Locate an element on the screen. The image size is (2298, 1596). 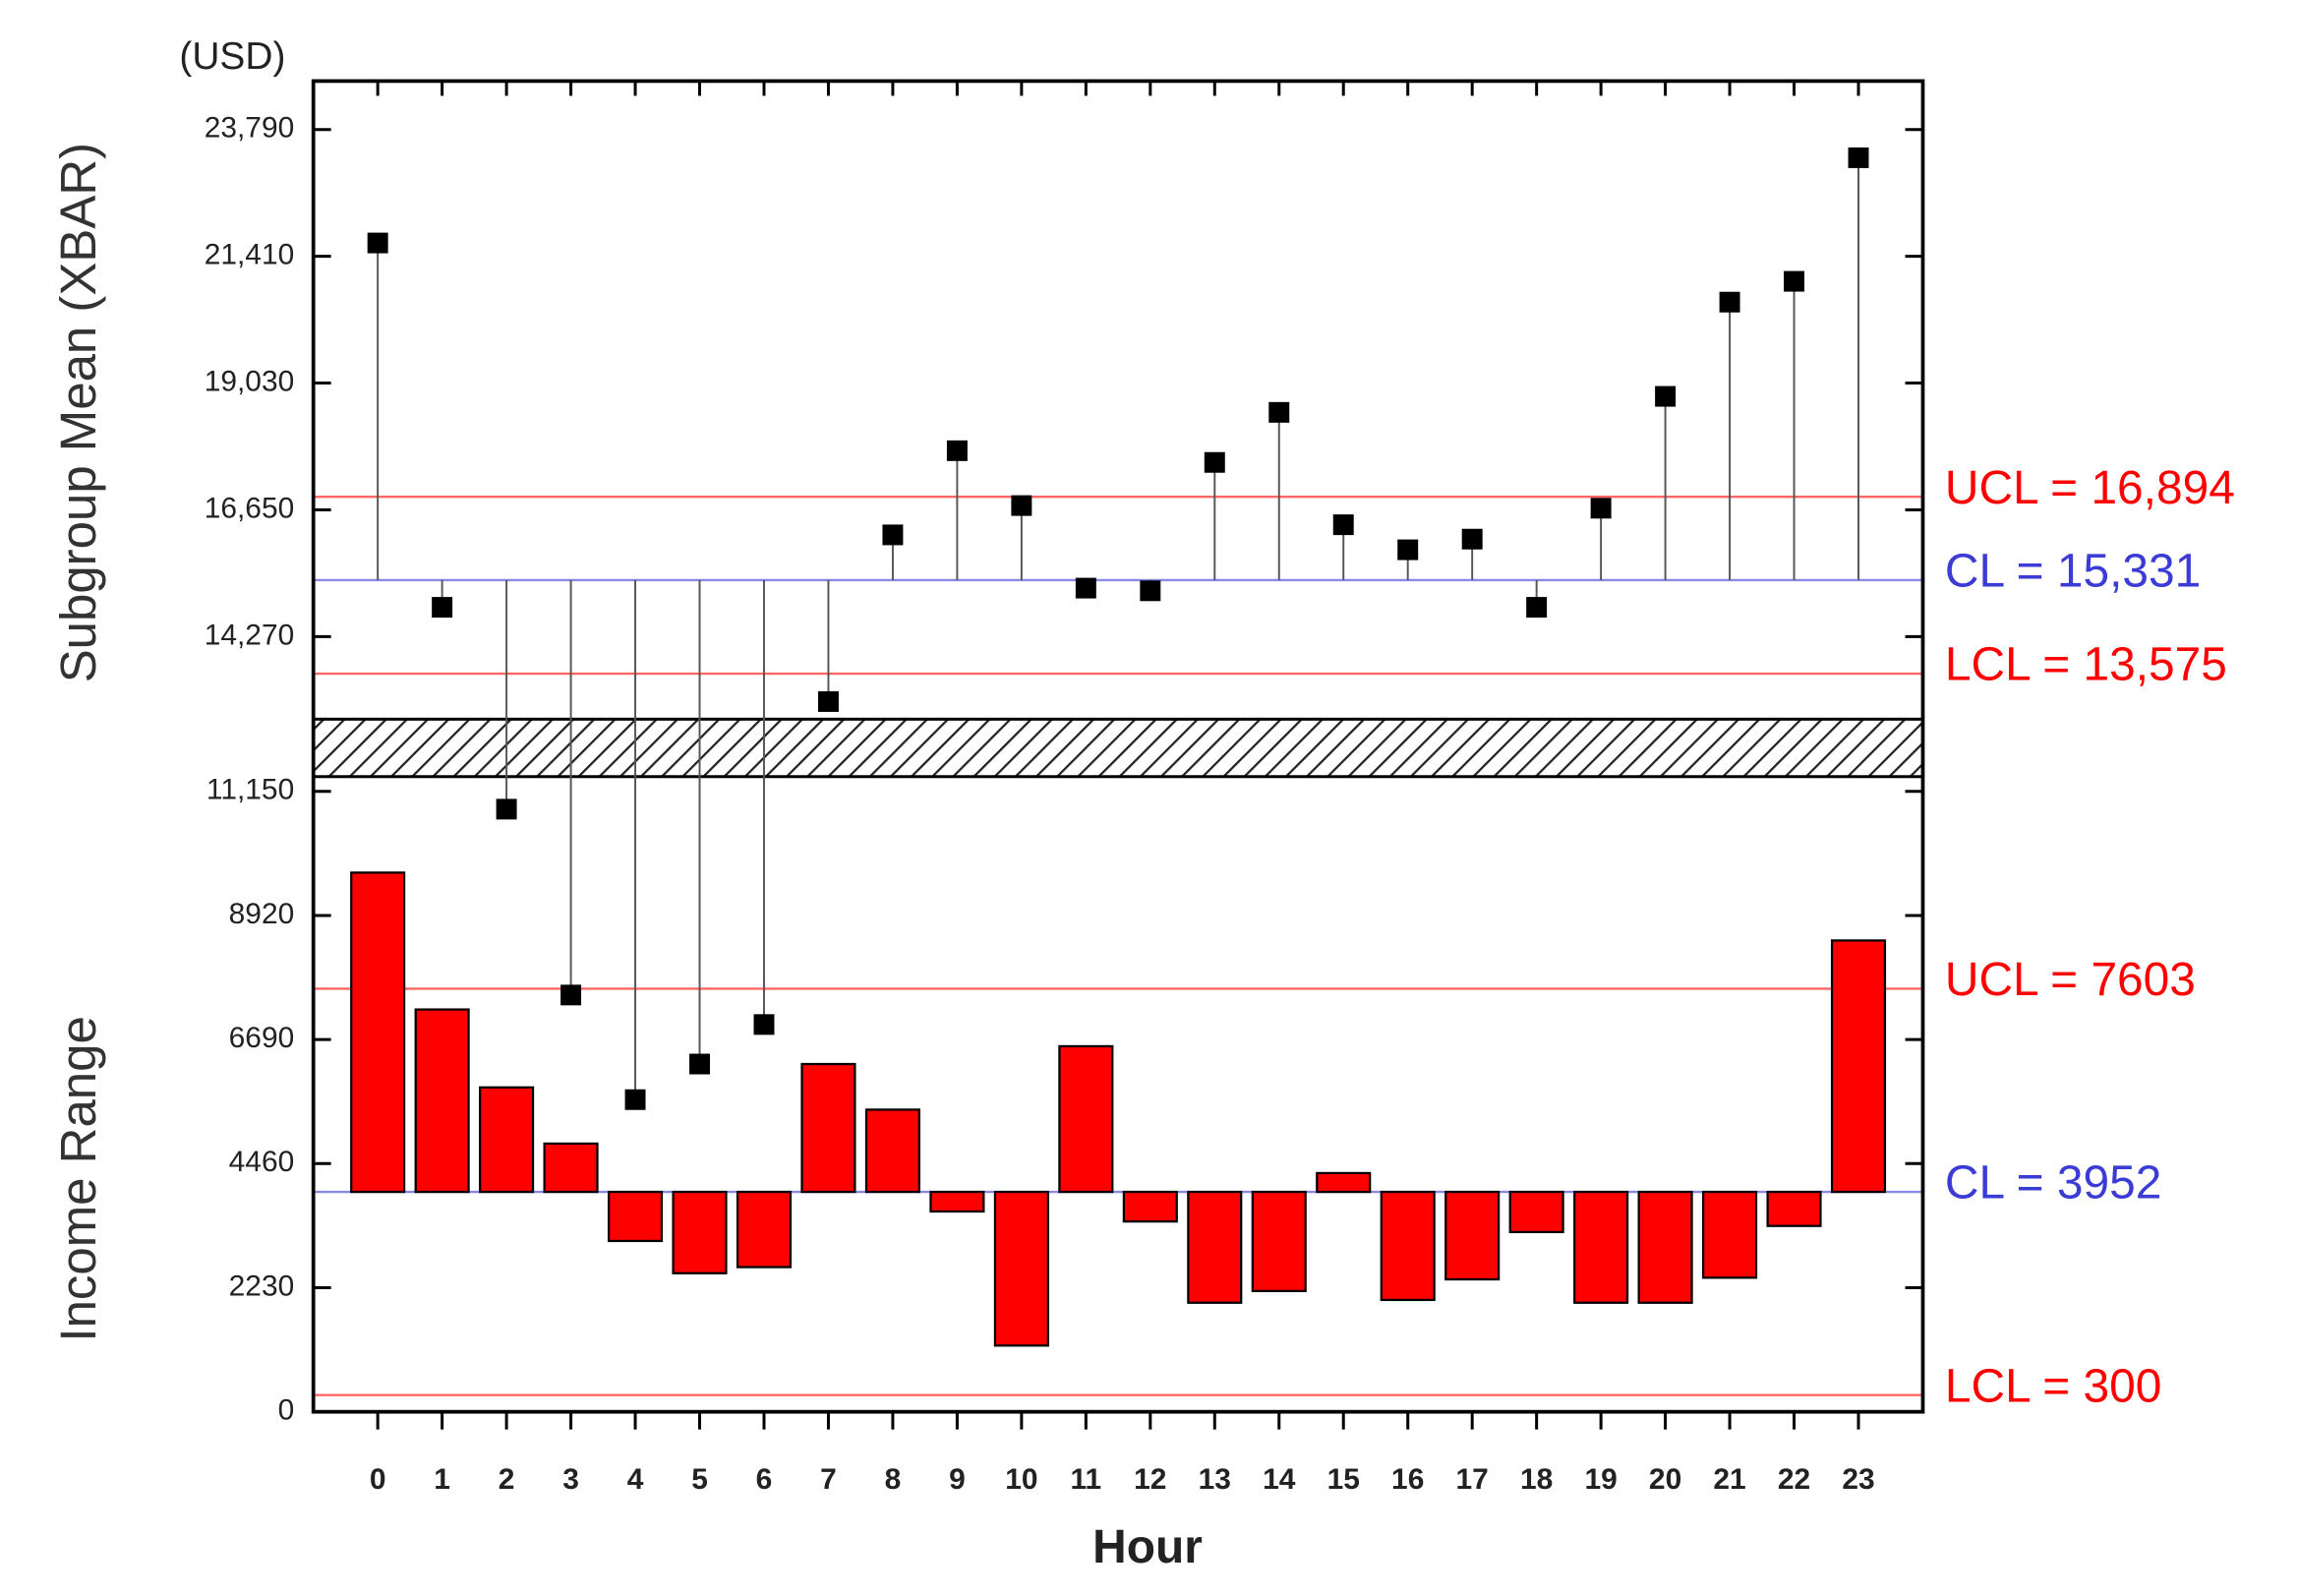
y-tick-label: 21,410 is located at coordinates (250, 255).